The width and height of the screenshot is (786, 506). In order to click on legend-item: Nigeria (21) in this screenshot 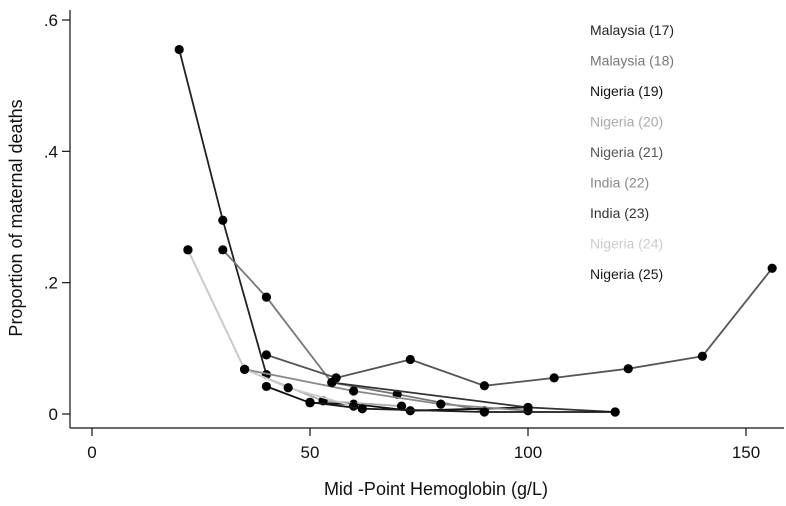, I will do `click(626, 152)`.